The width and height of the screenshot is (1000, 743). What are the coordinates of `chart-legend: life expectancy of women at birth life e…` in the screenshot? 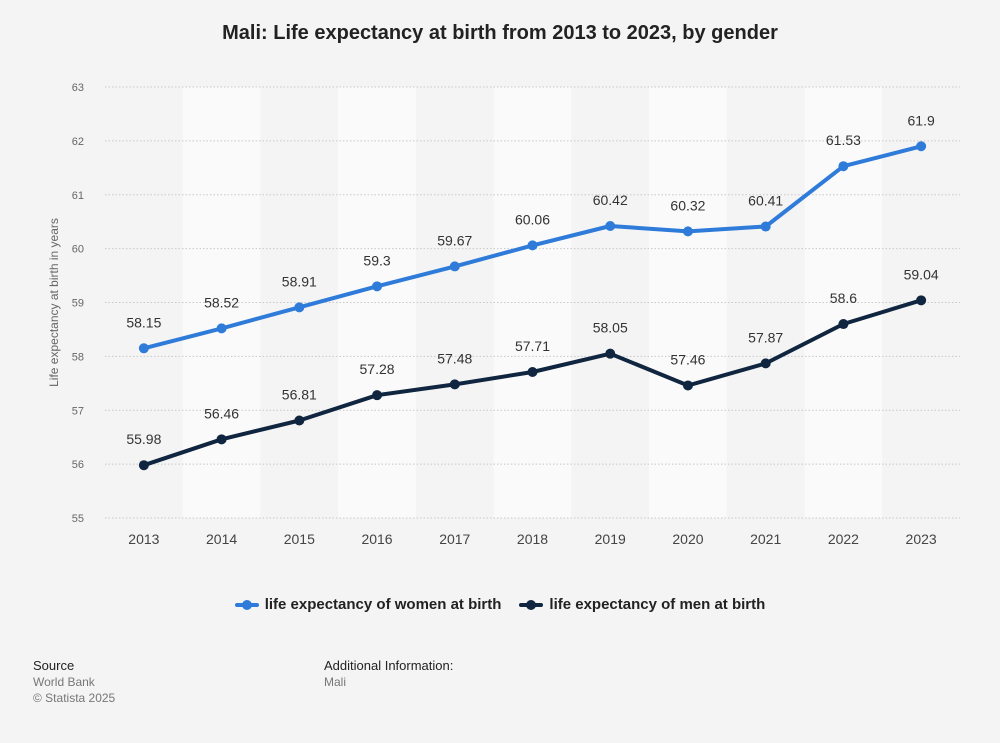 It's located at (500, 604).